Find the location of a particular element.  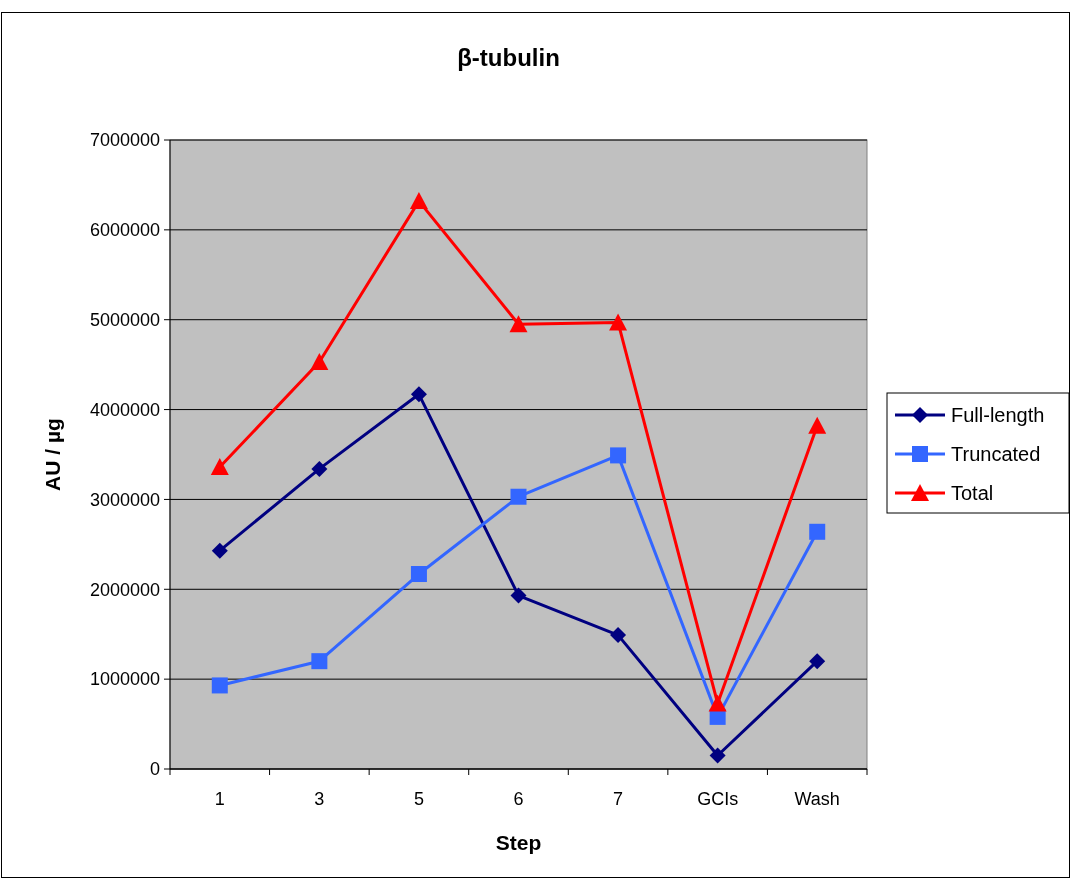

y-tick-label: 4000000 is located at coordinates (124, 409).